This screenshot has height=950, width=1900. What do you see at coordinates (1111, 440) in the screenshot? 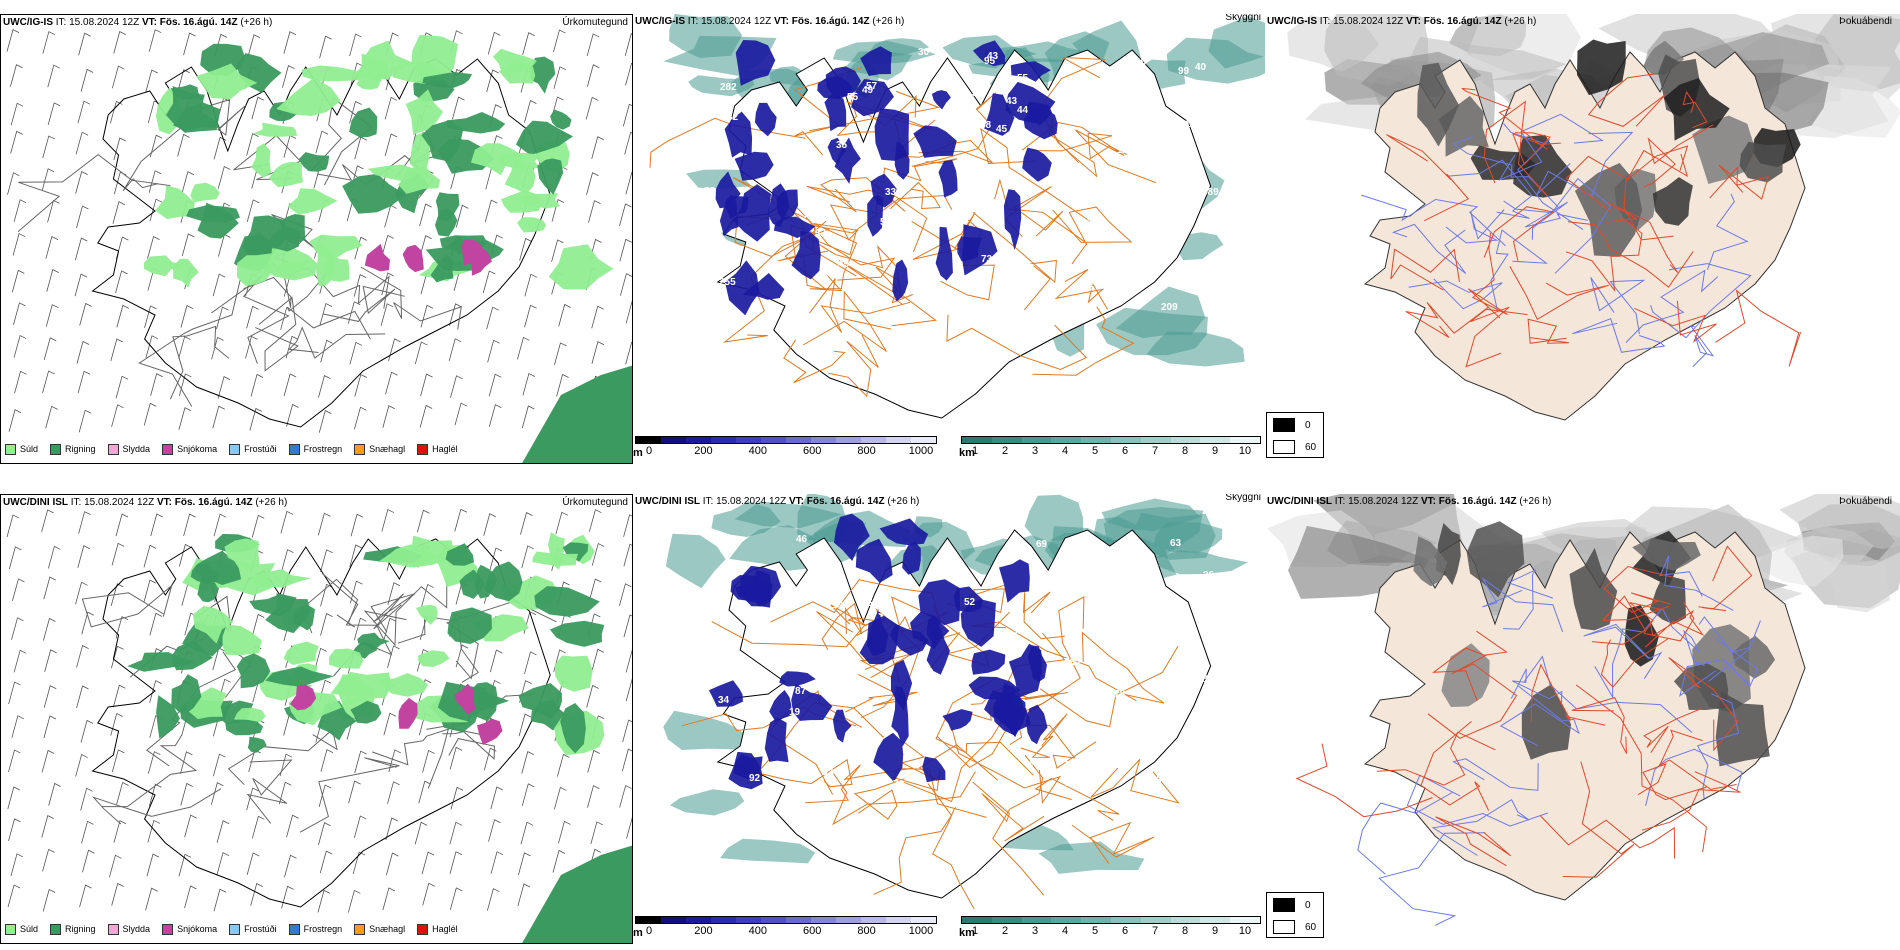
I see `colorbar-strip` at bounding box center [1111, 440].